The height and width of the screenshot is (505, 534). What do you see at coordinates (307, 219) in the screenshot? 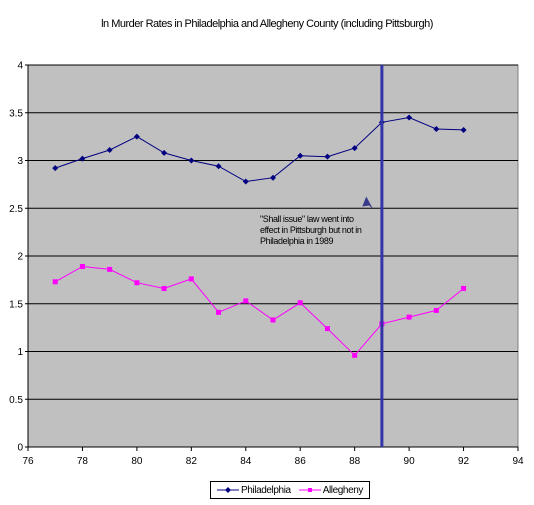
I see `annotation-line-1: "Shall issue" law went into` at bounding box center [307, 219].